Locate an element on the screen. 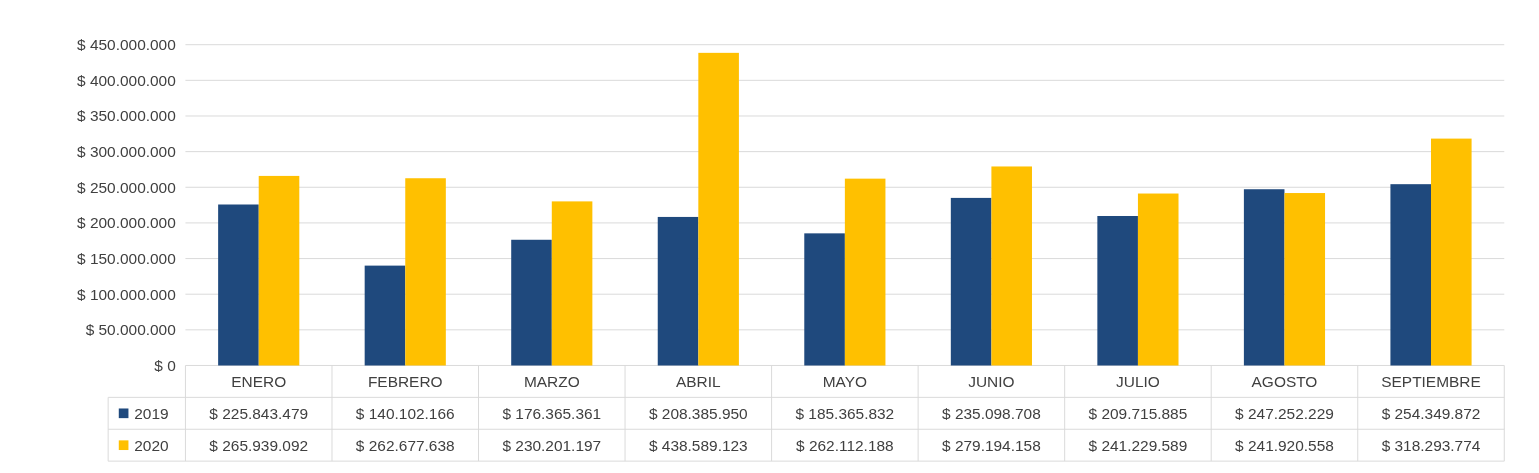 This screenshot has height=473, width=1539. data-label: $ 241.229.589 is located at coordinates (1138, 445).